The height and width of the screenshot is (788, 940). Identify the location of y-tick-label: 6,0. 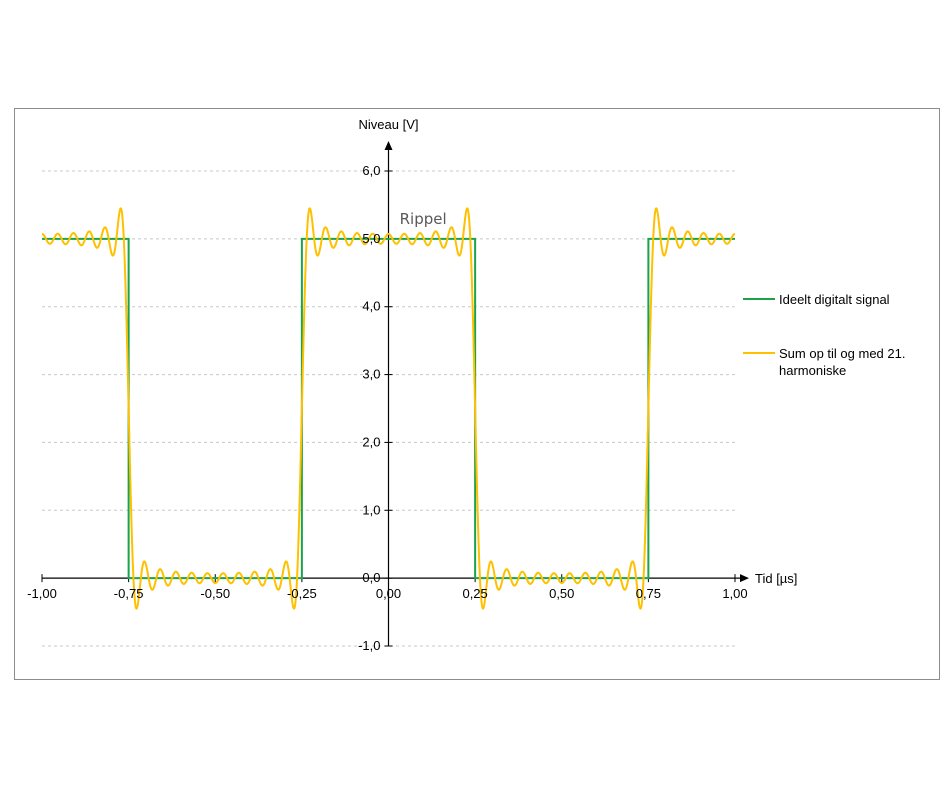
(371, 170).